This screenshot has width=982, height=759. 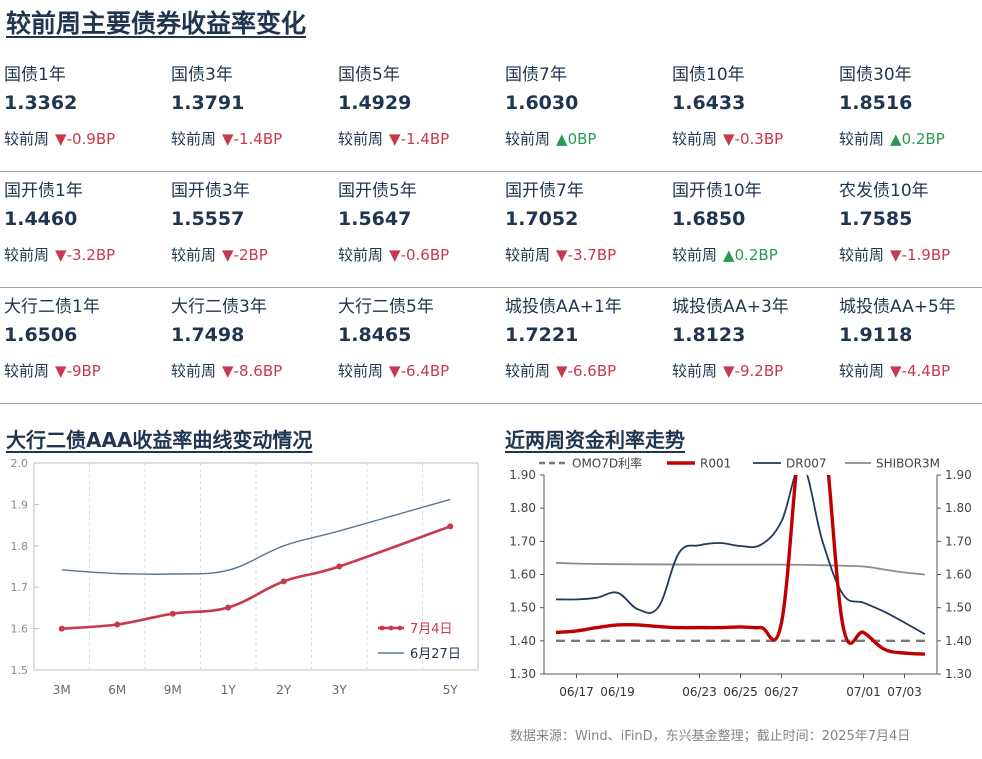 What do you see at coordinates (926, 371) in the screenshot?
I see `change-value: -4.4BP` at bounding box center [926, 371].